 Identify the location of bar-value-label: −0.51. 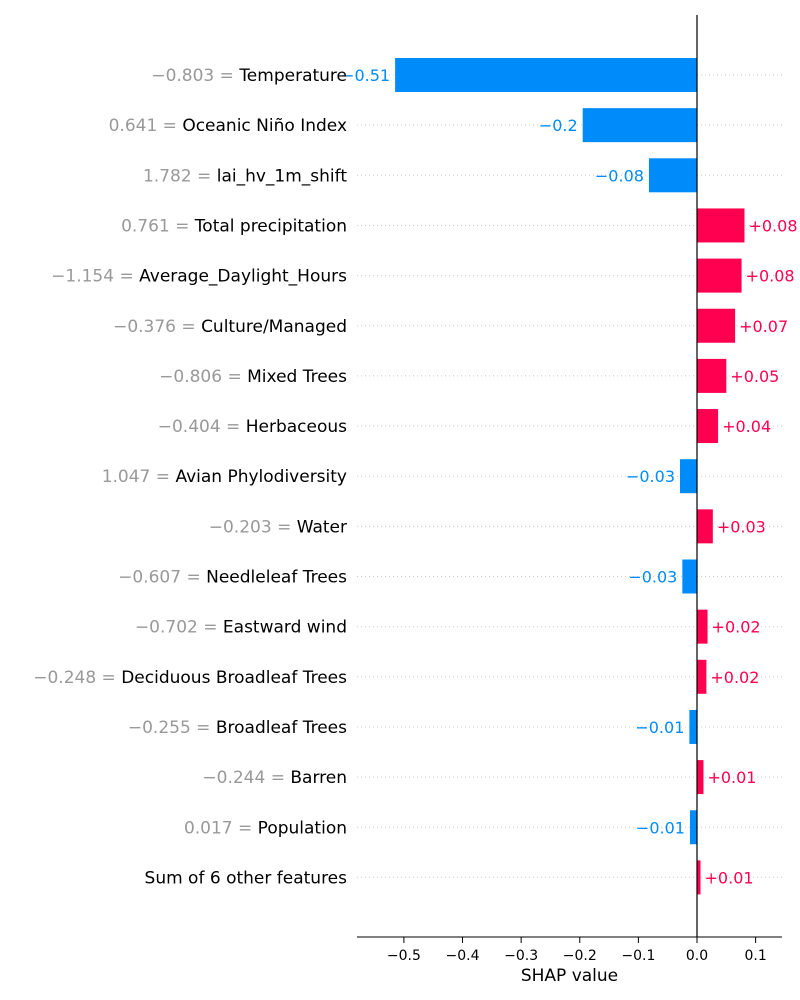
(365, 75).